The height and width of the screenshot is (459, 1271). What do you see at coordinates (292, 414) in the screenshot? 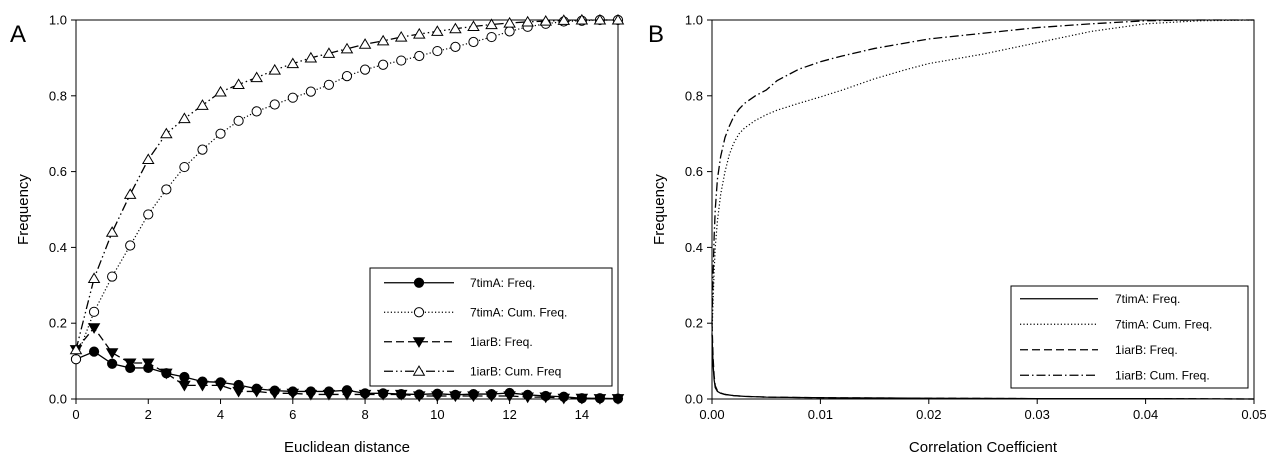
I see `x-tick-label: 6` at bounding box center [292, 414].